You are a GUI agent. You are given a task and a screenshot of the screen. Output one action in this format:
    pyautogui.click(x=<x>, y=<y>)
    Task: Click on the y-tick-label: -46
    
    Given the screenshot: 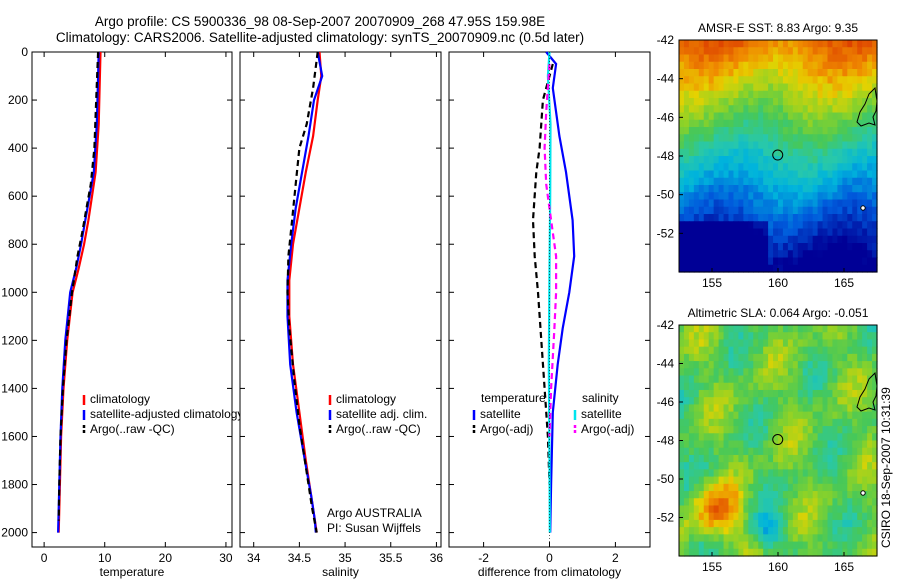 What is the action you would take?
    pyautogui.click(x=666, y=402)
    